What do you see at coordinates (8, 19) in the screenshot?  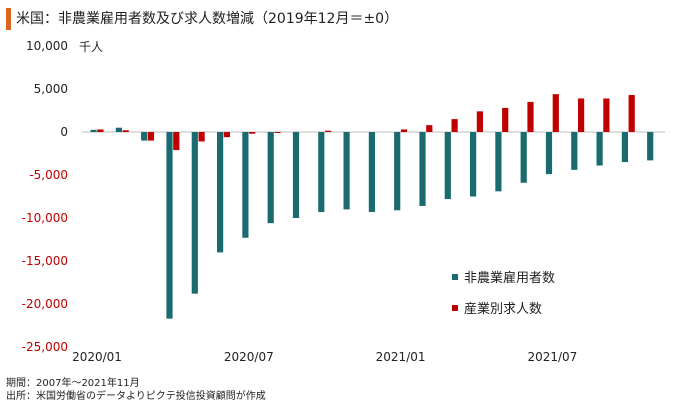 I see `title-accent-bar` at bounding box center [8, 19].